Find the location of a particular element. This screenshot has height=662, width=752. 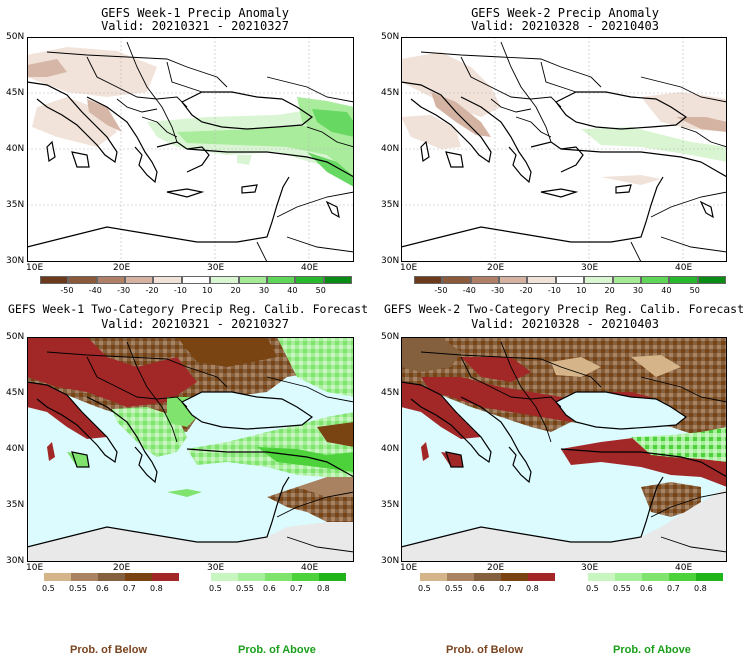

panel3-lon-30: 30E is located at coordinates (216, 568).